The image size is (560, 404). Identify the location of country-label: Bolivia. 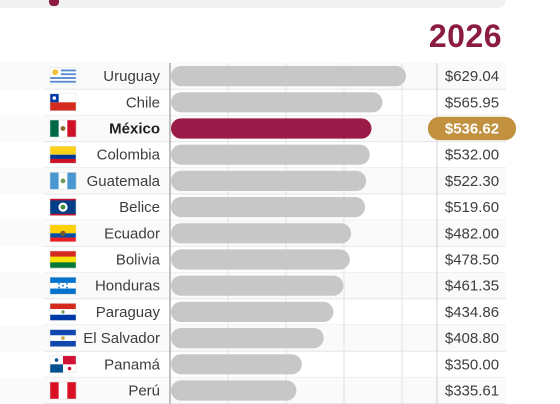
(138, 260).